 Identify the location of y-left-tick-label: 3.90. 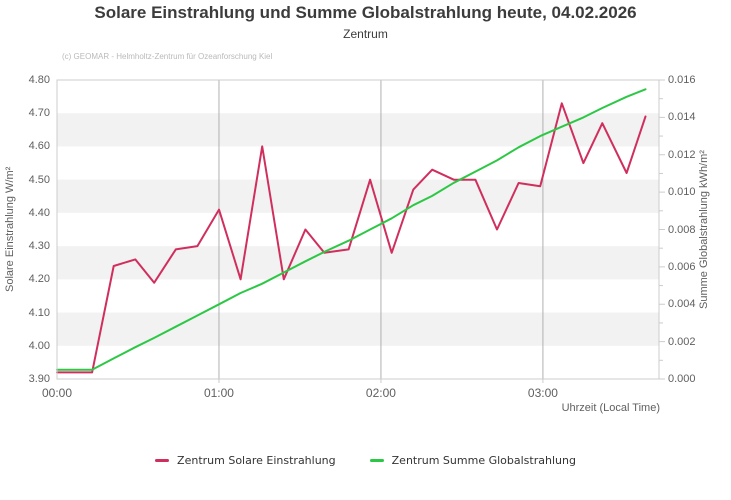
(39, 379).